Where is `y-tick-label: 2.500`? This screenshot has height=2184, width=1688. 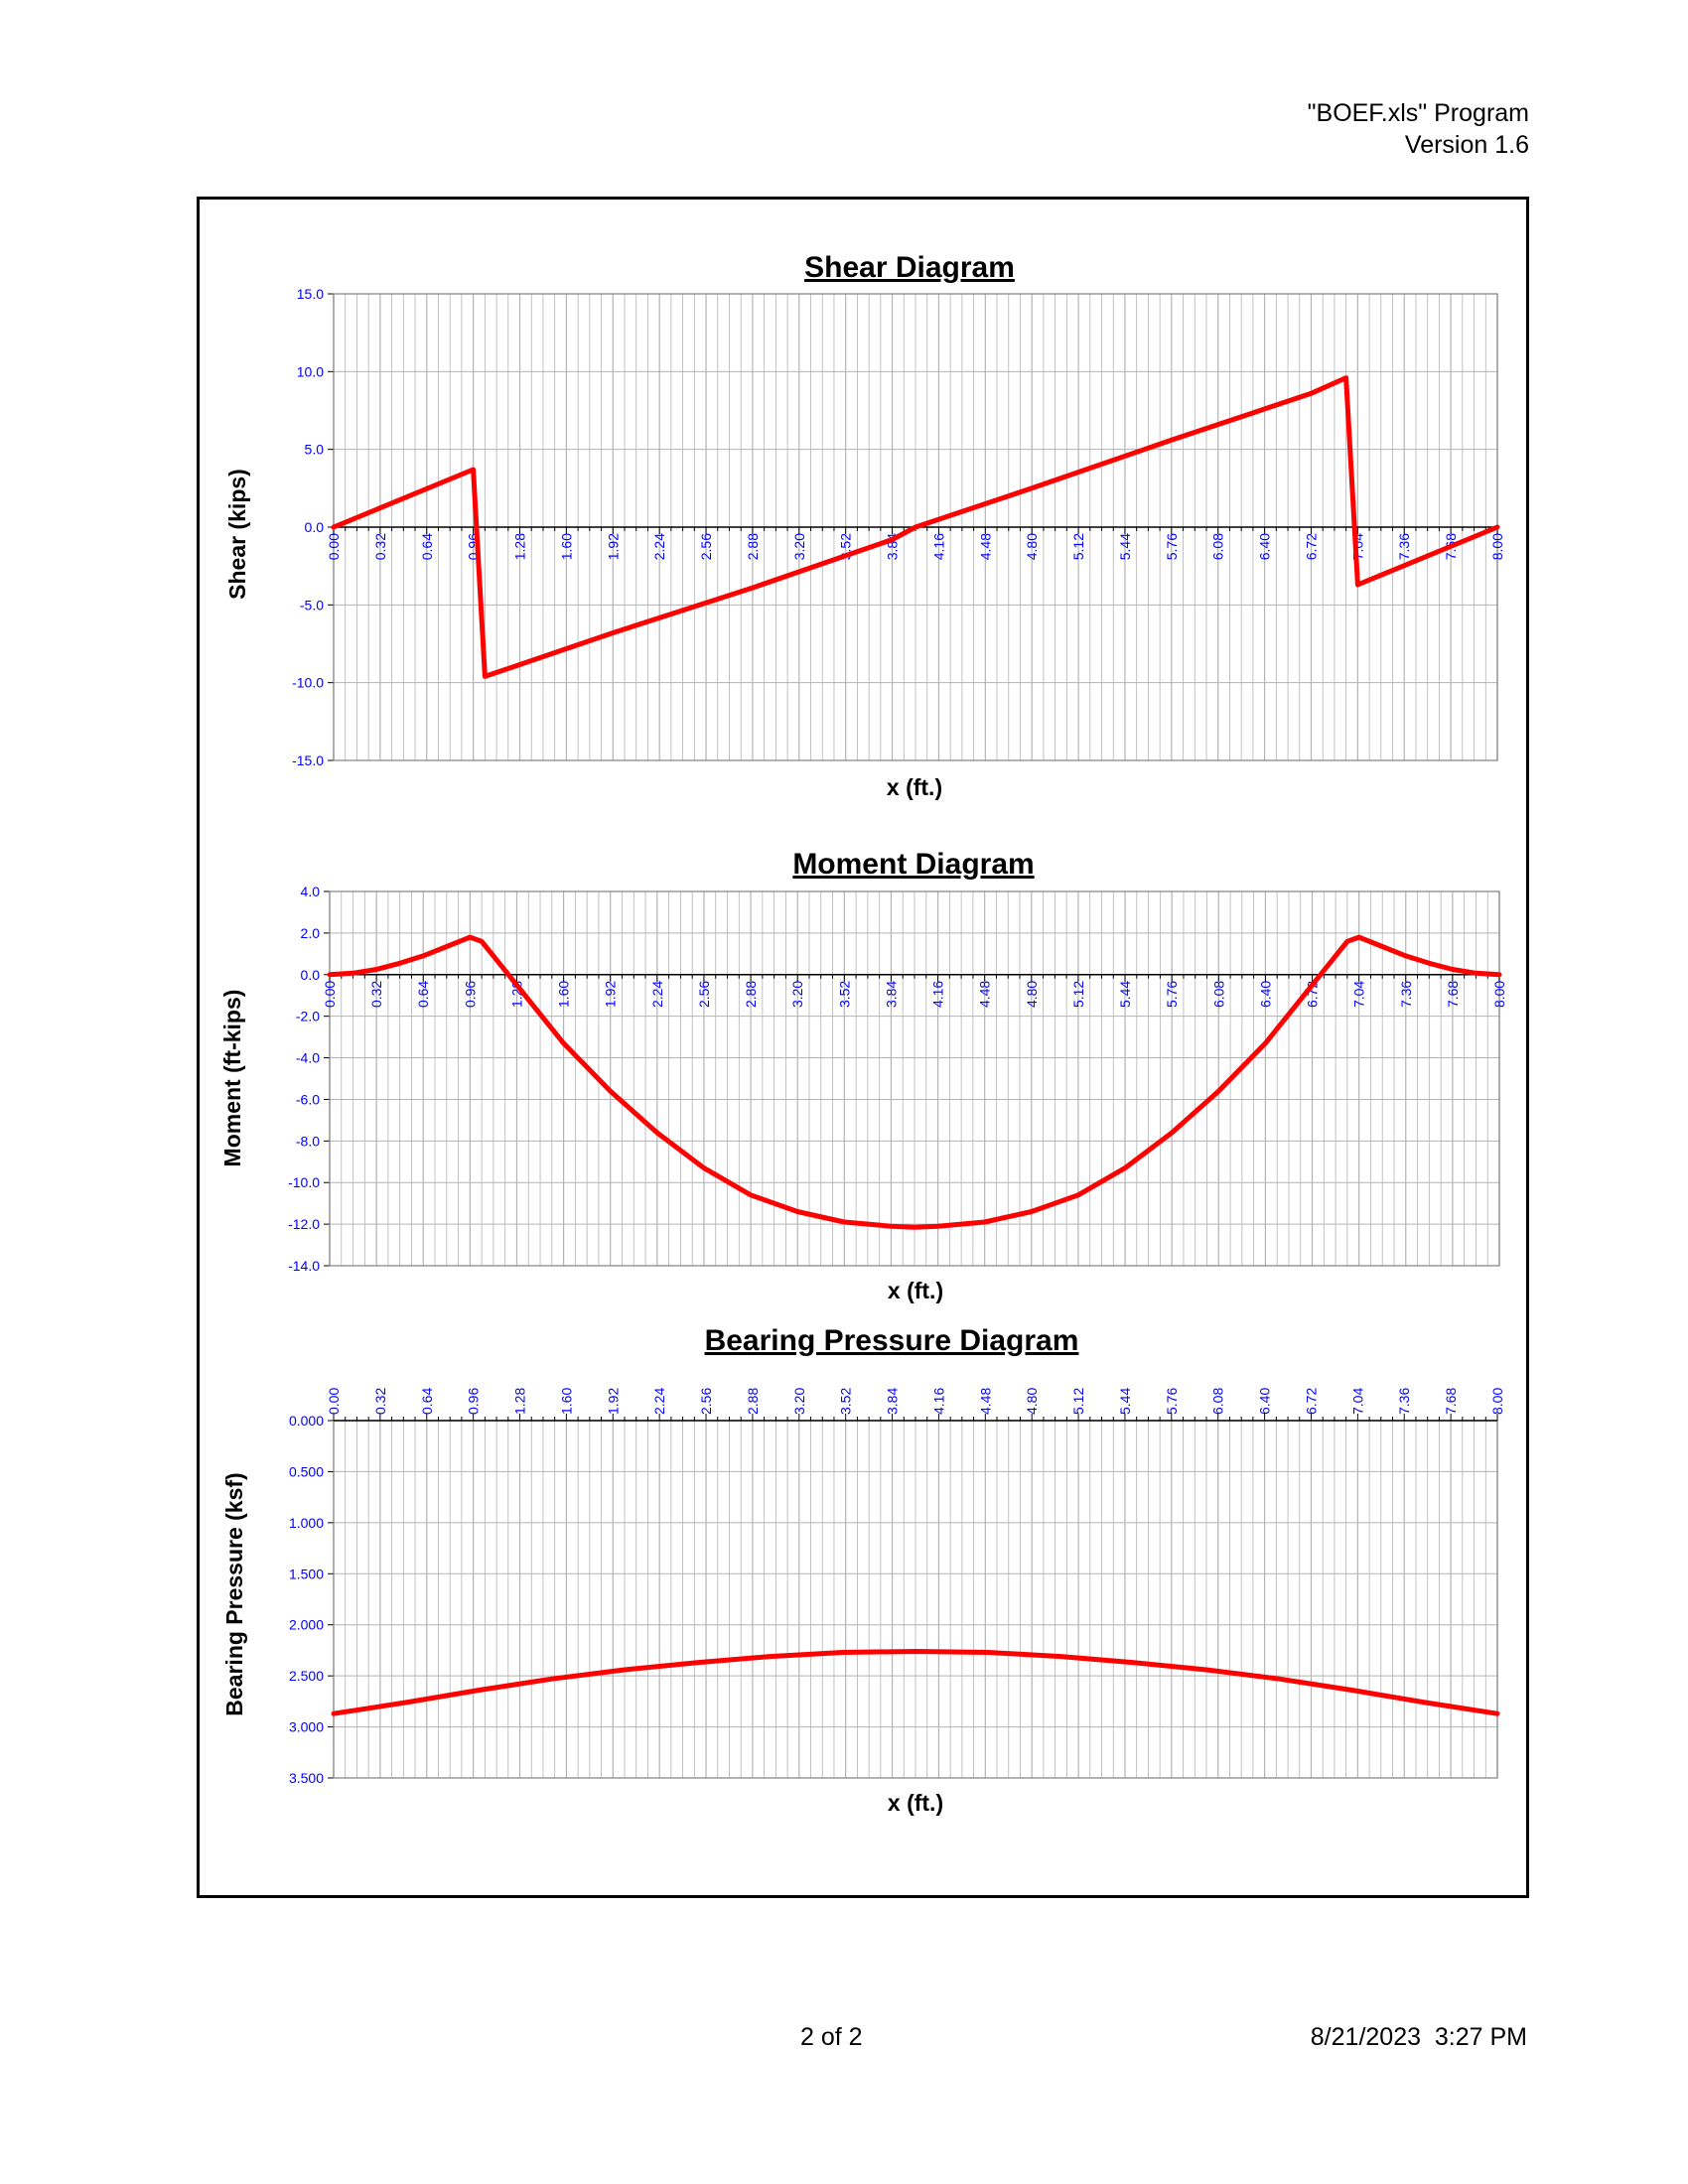 y-tick-label: 2.500 is located at coordinates (306, 1676).